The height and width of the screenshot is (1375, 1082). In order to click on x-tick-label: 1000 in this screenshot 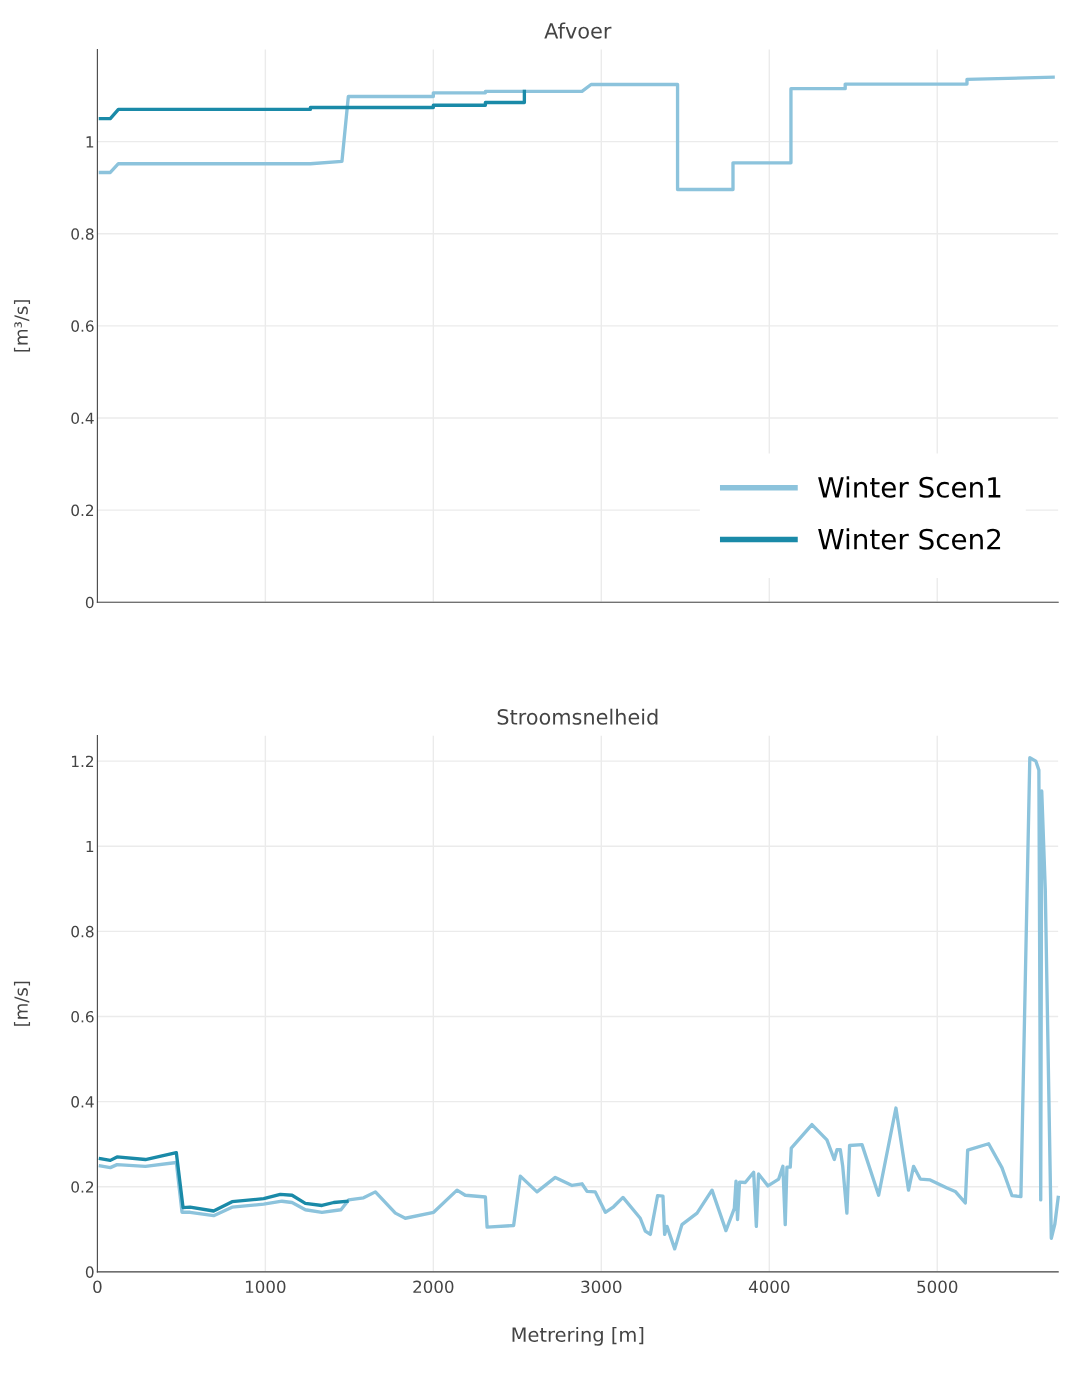, I will do `click(265, 1287)`.